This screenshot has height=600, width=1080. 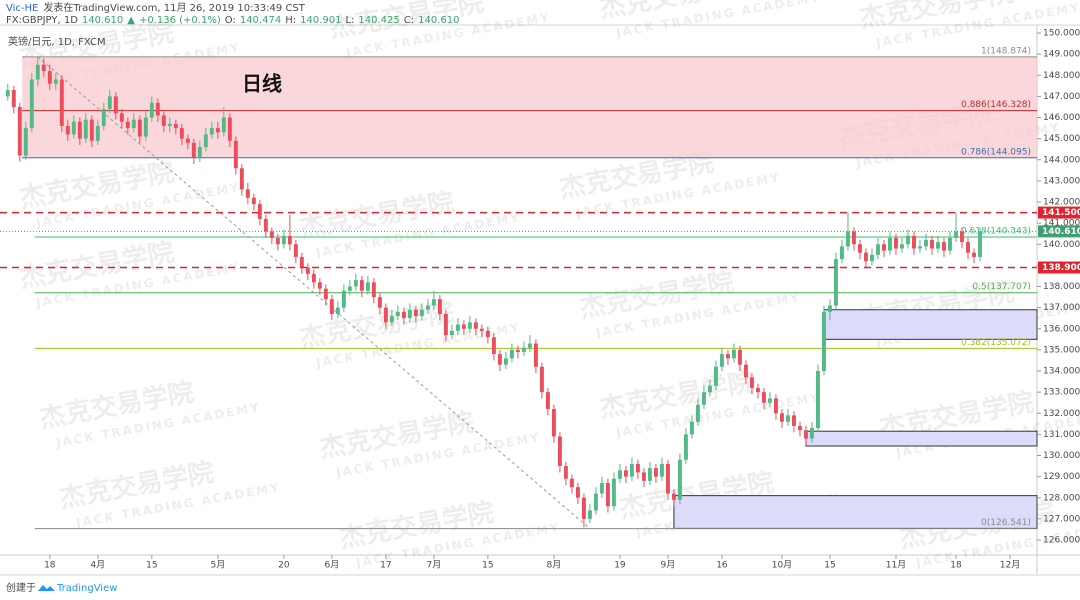 What do you see at coordinates (1061, 34) in the screenshot?
I see `y-tick-label: 150.000` at bounding box center [1061, 34].